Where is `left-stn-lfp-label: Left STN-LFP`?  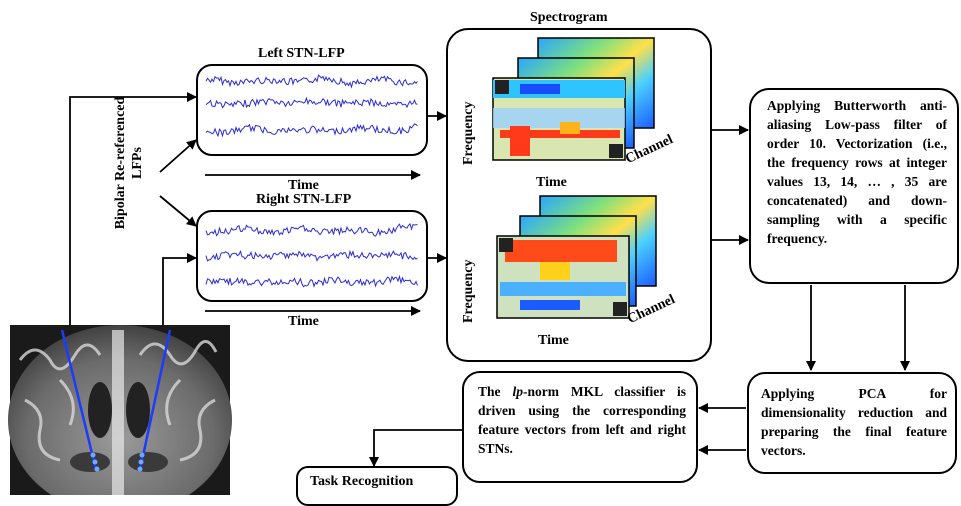
left-stn-lfp-label: Left STN-LFP is located at coordinates (301, 53).